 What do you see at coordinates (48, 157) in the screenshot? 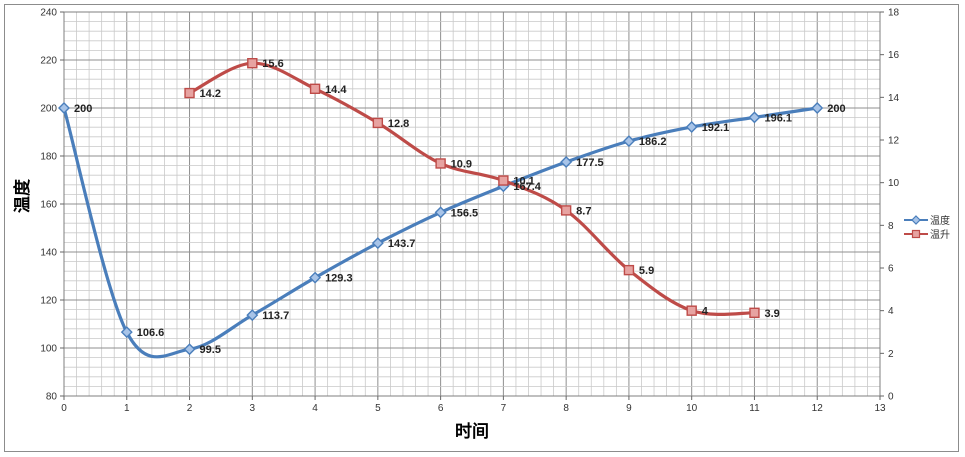
I see `left-y-tick-label: 180` at bounding box center [48, 157].